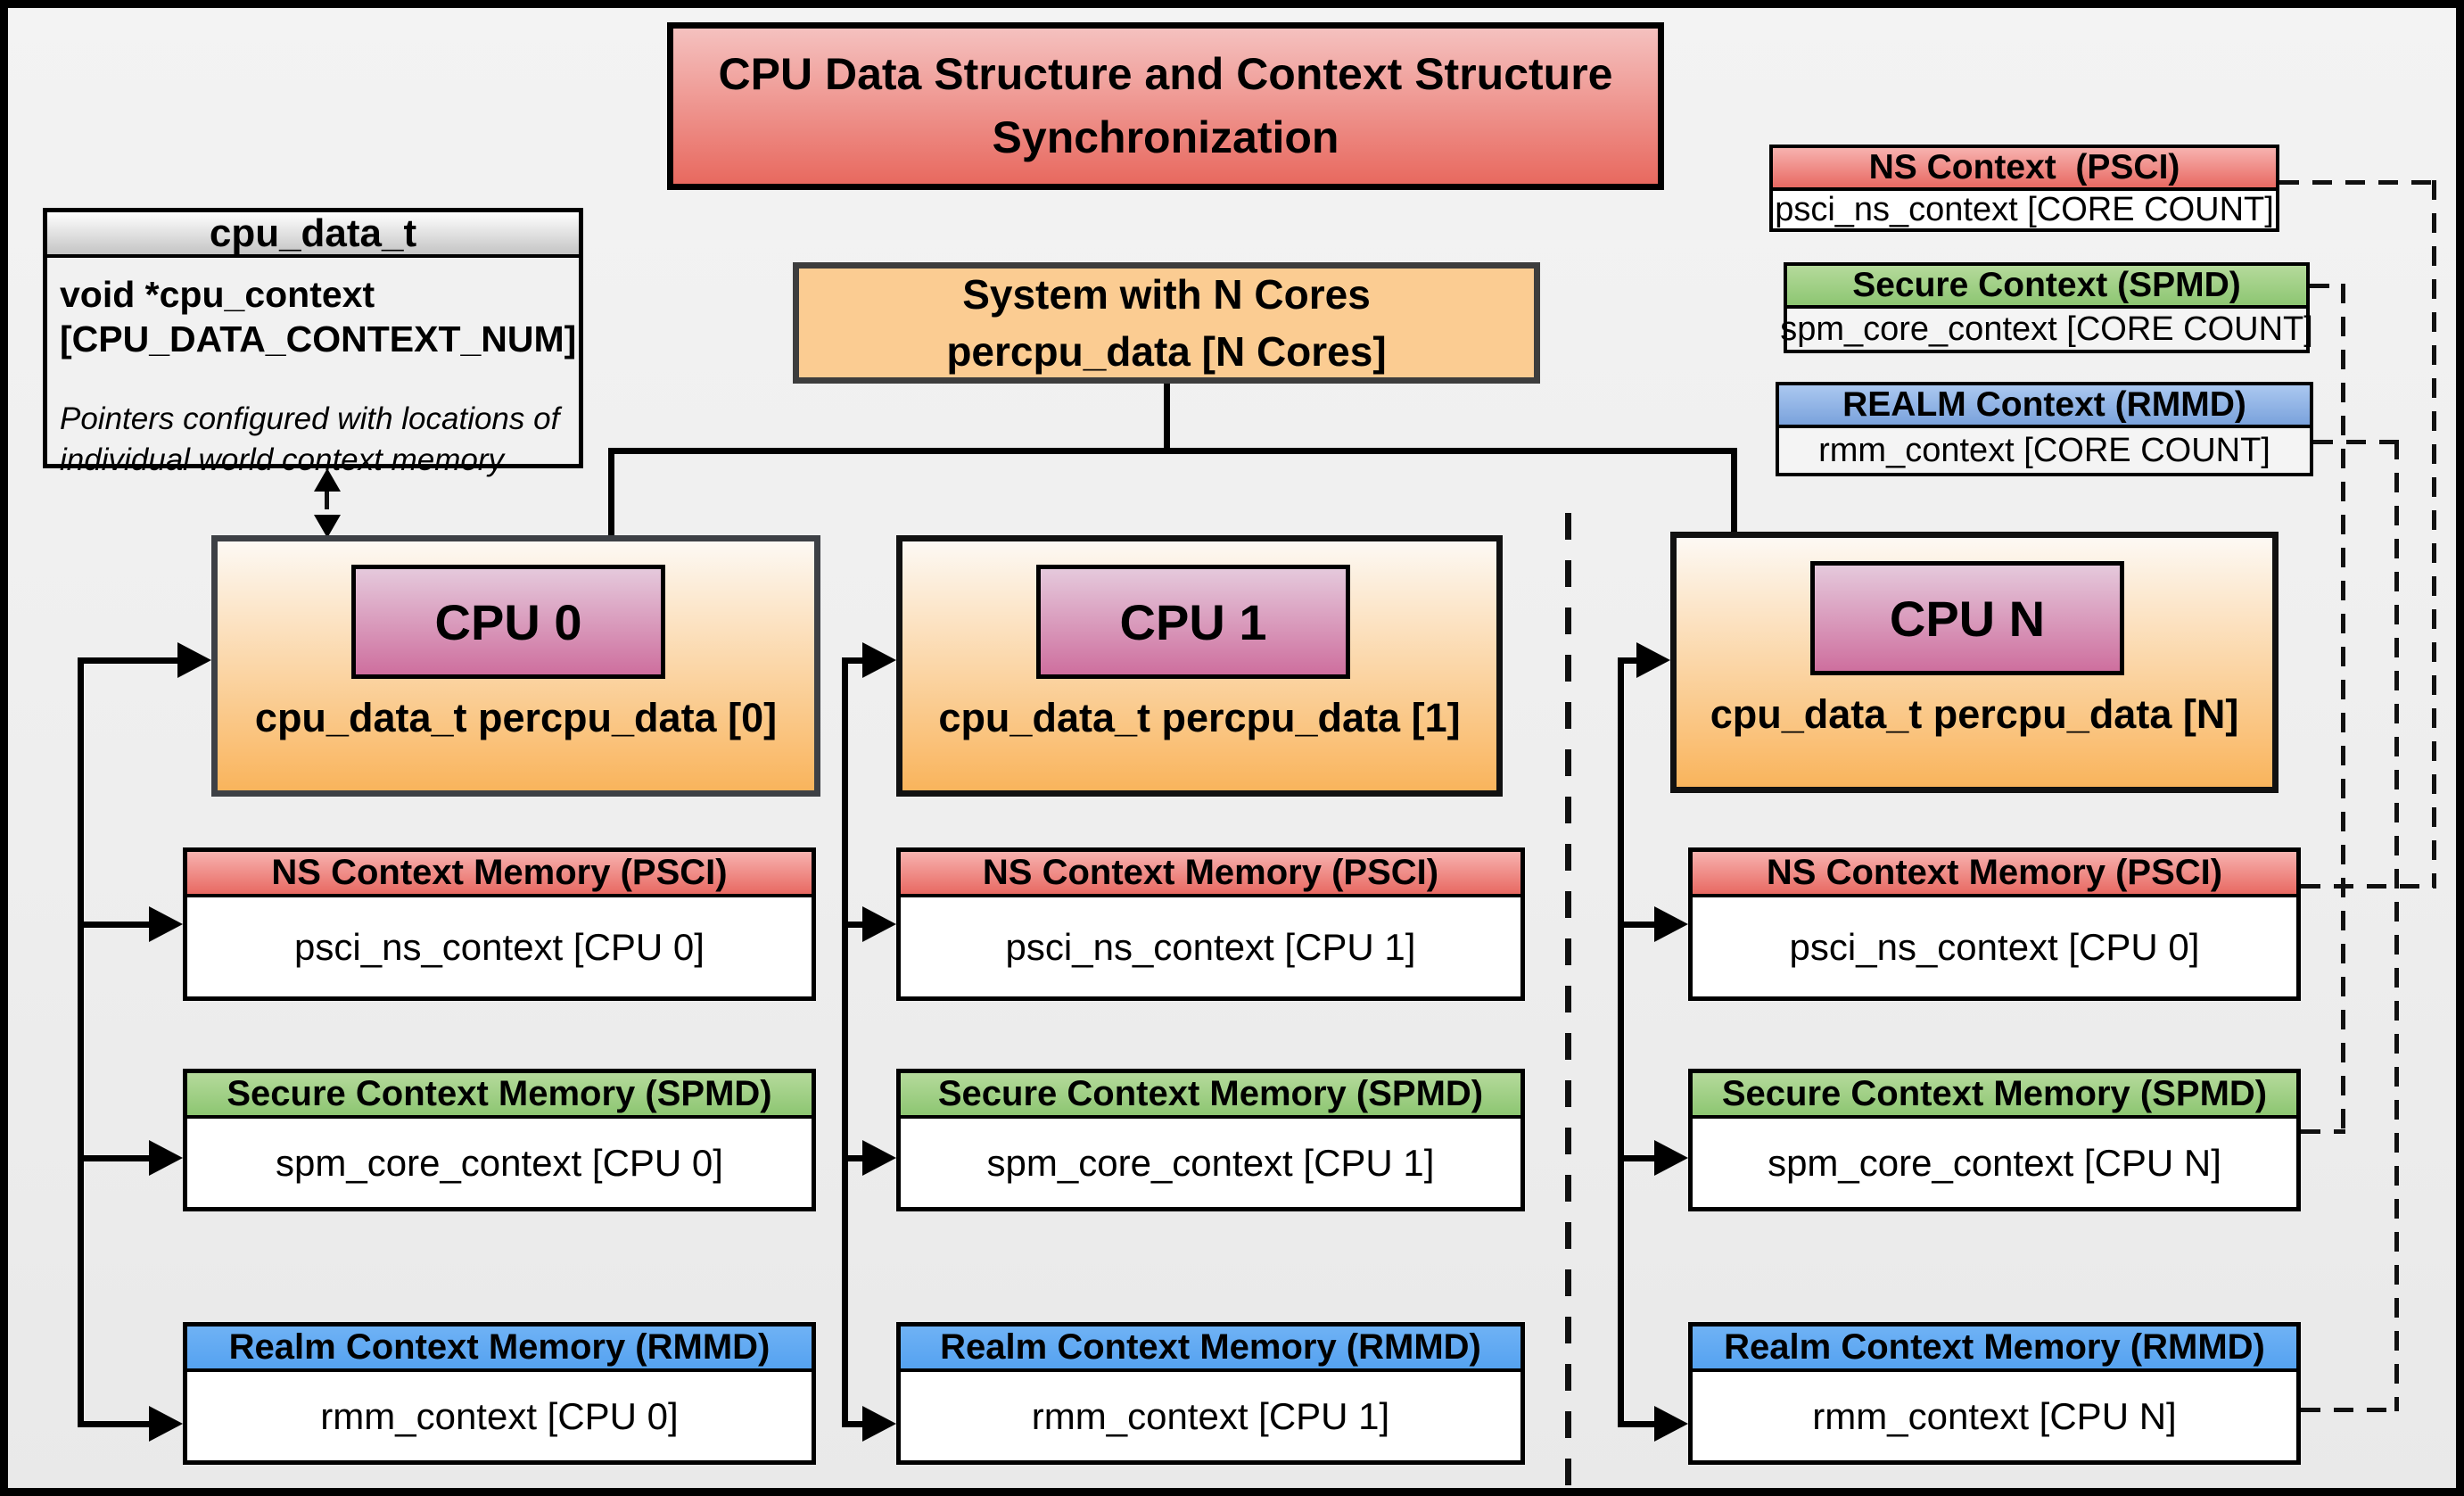 The width and height of the screenshot is (2464, 1496). What do you see at coordinates (1568, 999) in the screenshot?
I see `column-separator-dashed-line` at bounding box center [1568, 999].